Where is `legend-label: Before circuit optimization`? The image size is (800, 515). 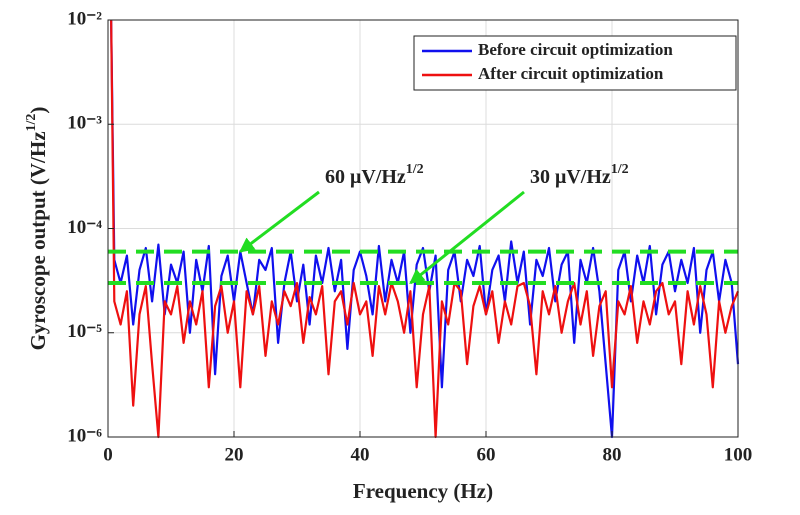 legend-label: Before circuit optimization is located at coordinates (575, 49).